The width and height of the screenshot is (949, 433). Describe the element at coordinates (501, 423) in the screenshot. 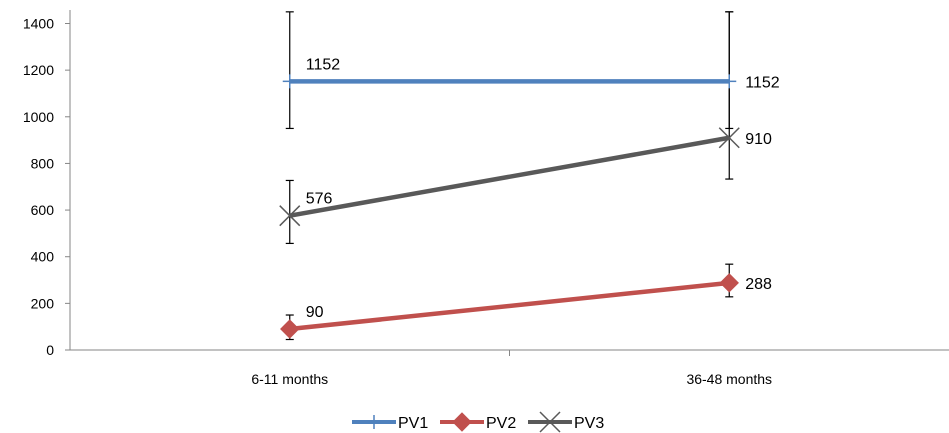

I see `legend-label: PV2` at that location.